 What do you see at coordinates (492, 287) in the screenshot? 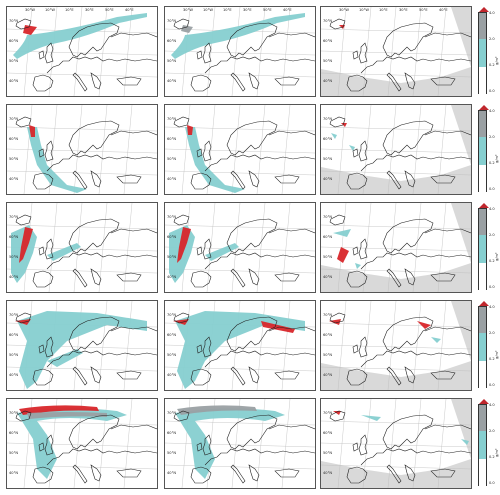
I see `colorbar-tick-label: 0.0` at bounding box center [492, 287].